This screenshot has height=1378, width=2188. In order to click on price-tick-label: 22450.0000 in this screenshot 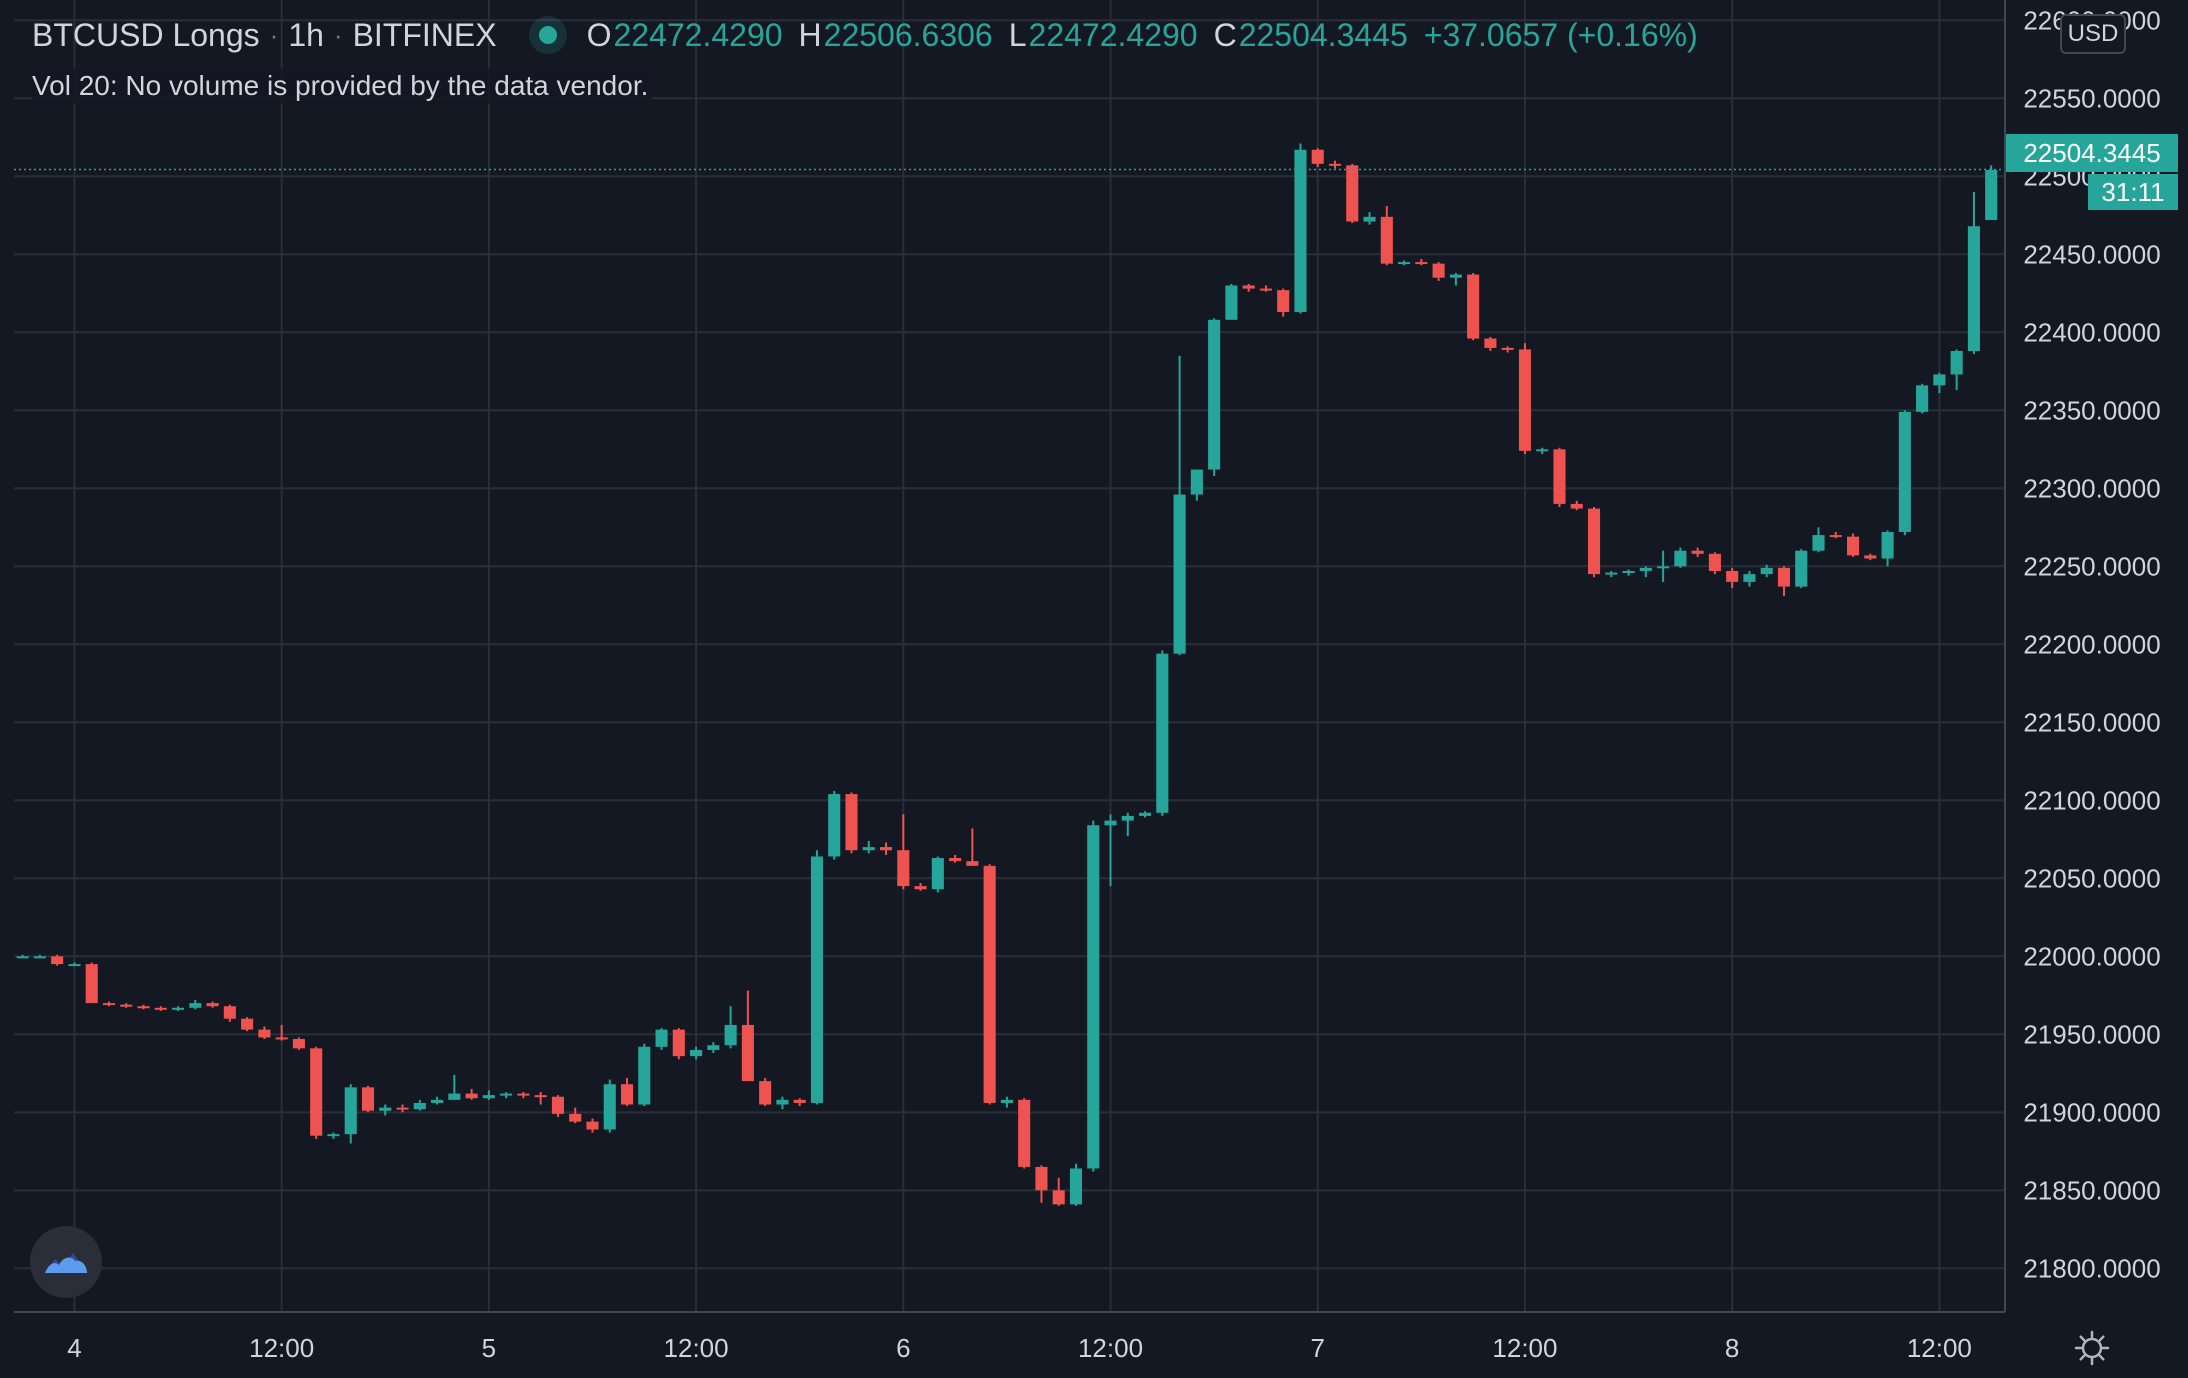, I will do `click(2091, 254)`.